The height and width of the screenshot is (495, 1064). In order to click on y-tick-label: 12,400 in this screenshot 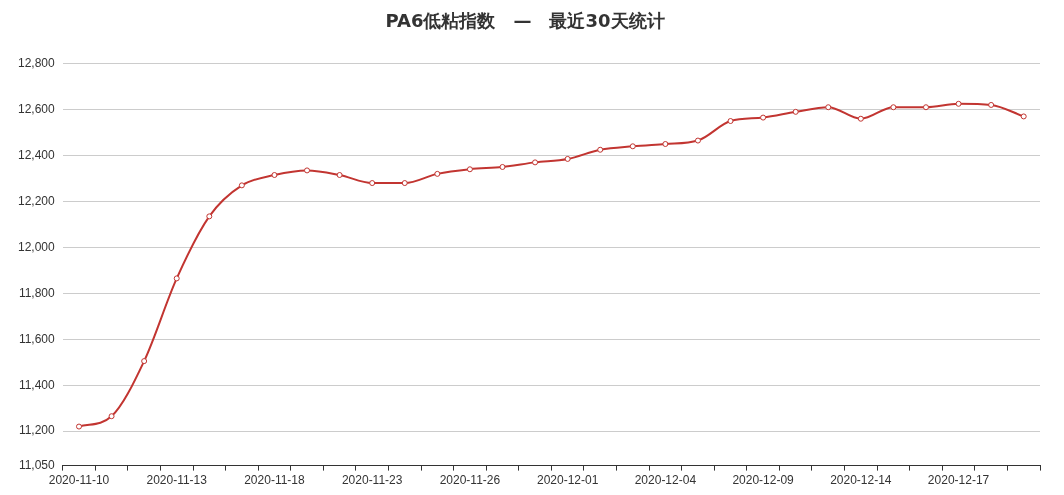, I will do `click(37, 154)`.